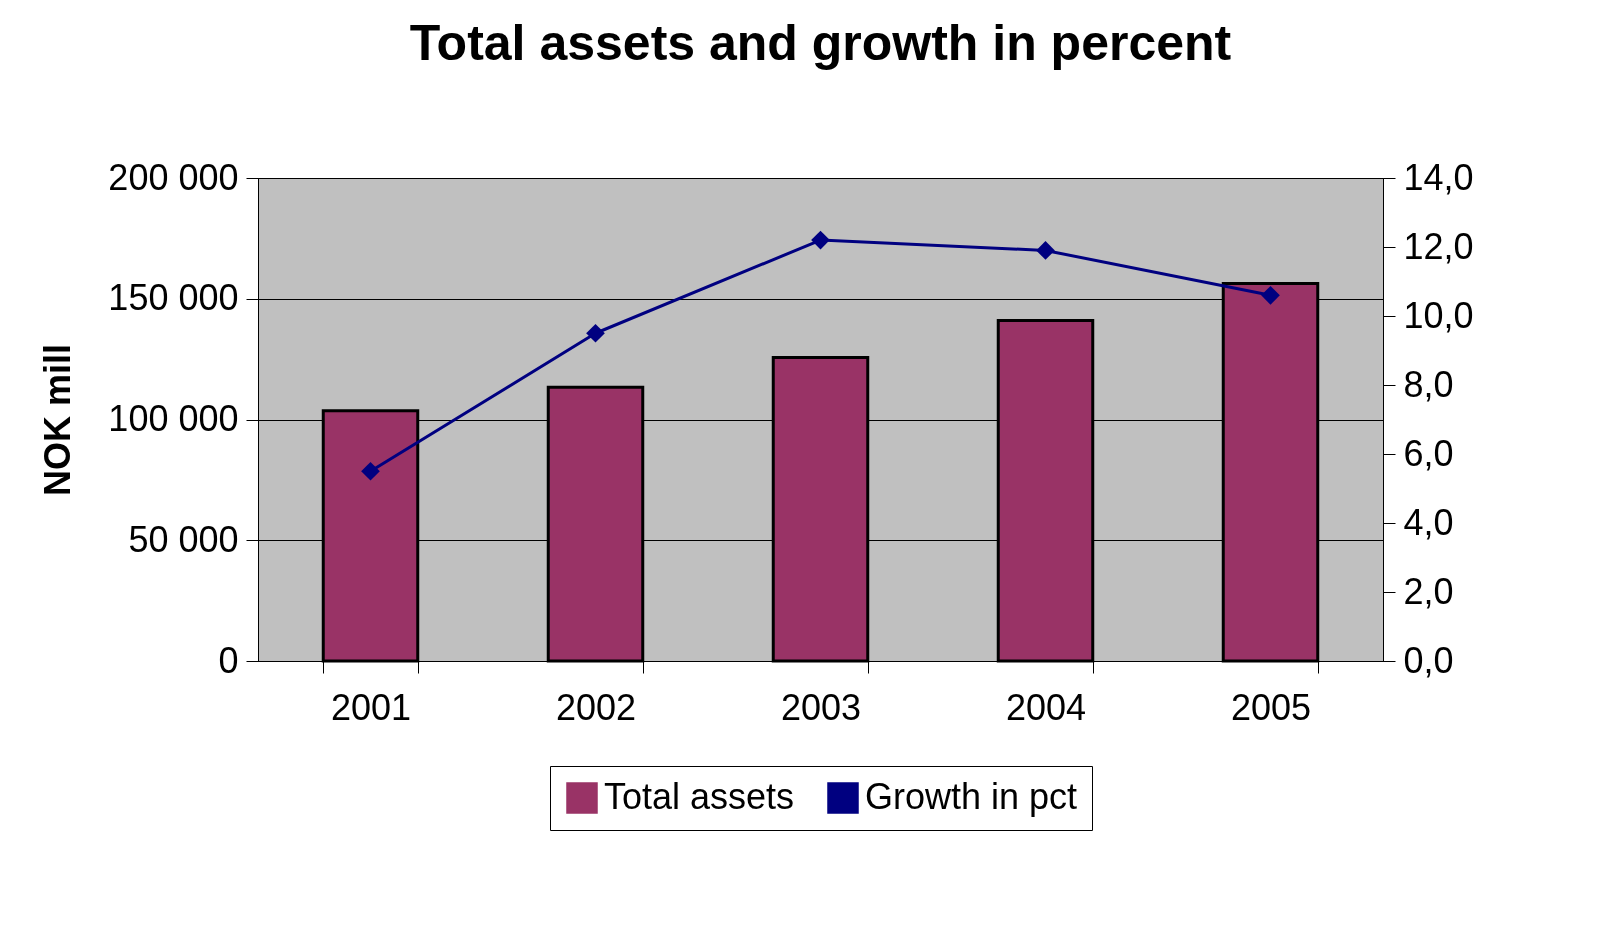 The image size is (1608, 929). I want to click on x-tick-label: 2002, so click(596, 707).